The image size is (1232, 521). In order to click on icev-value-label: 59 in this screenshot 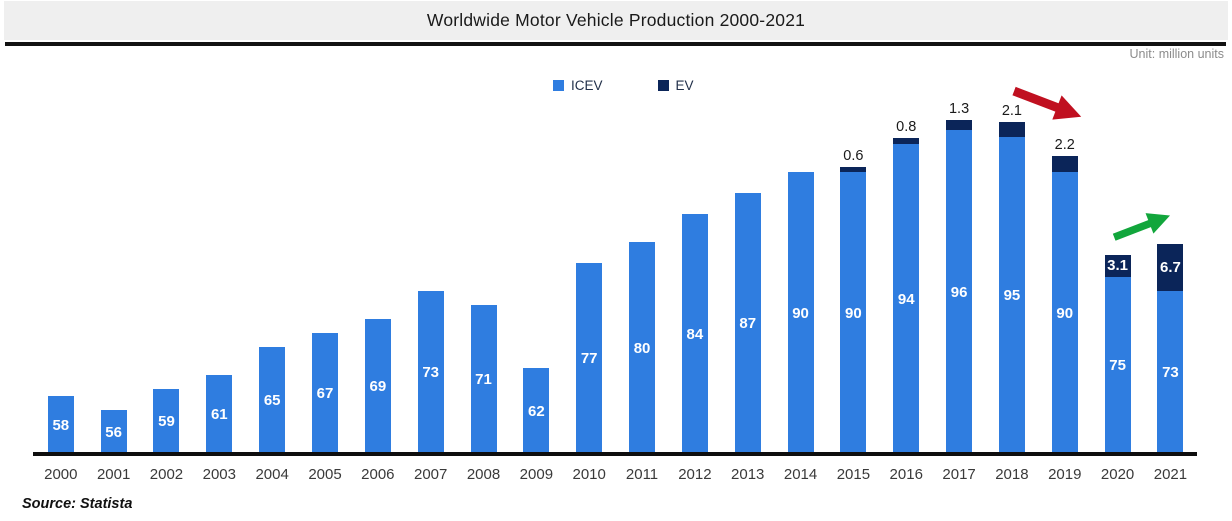, I will do `click(166, 422)`.